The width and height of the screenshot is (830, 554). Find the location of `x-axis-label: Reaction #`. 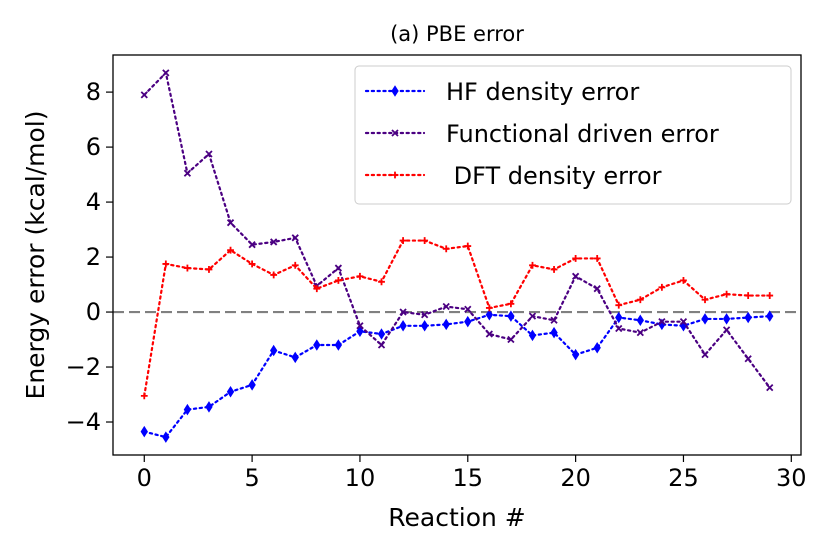

x-axis-label: Reaction # is located at coordinates (456, 517).